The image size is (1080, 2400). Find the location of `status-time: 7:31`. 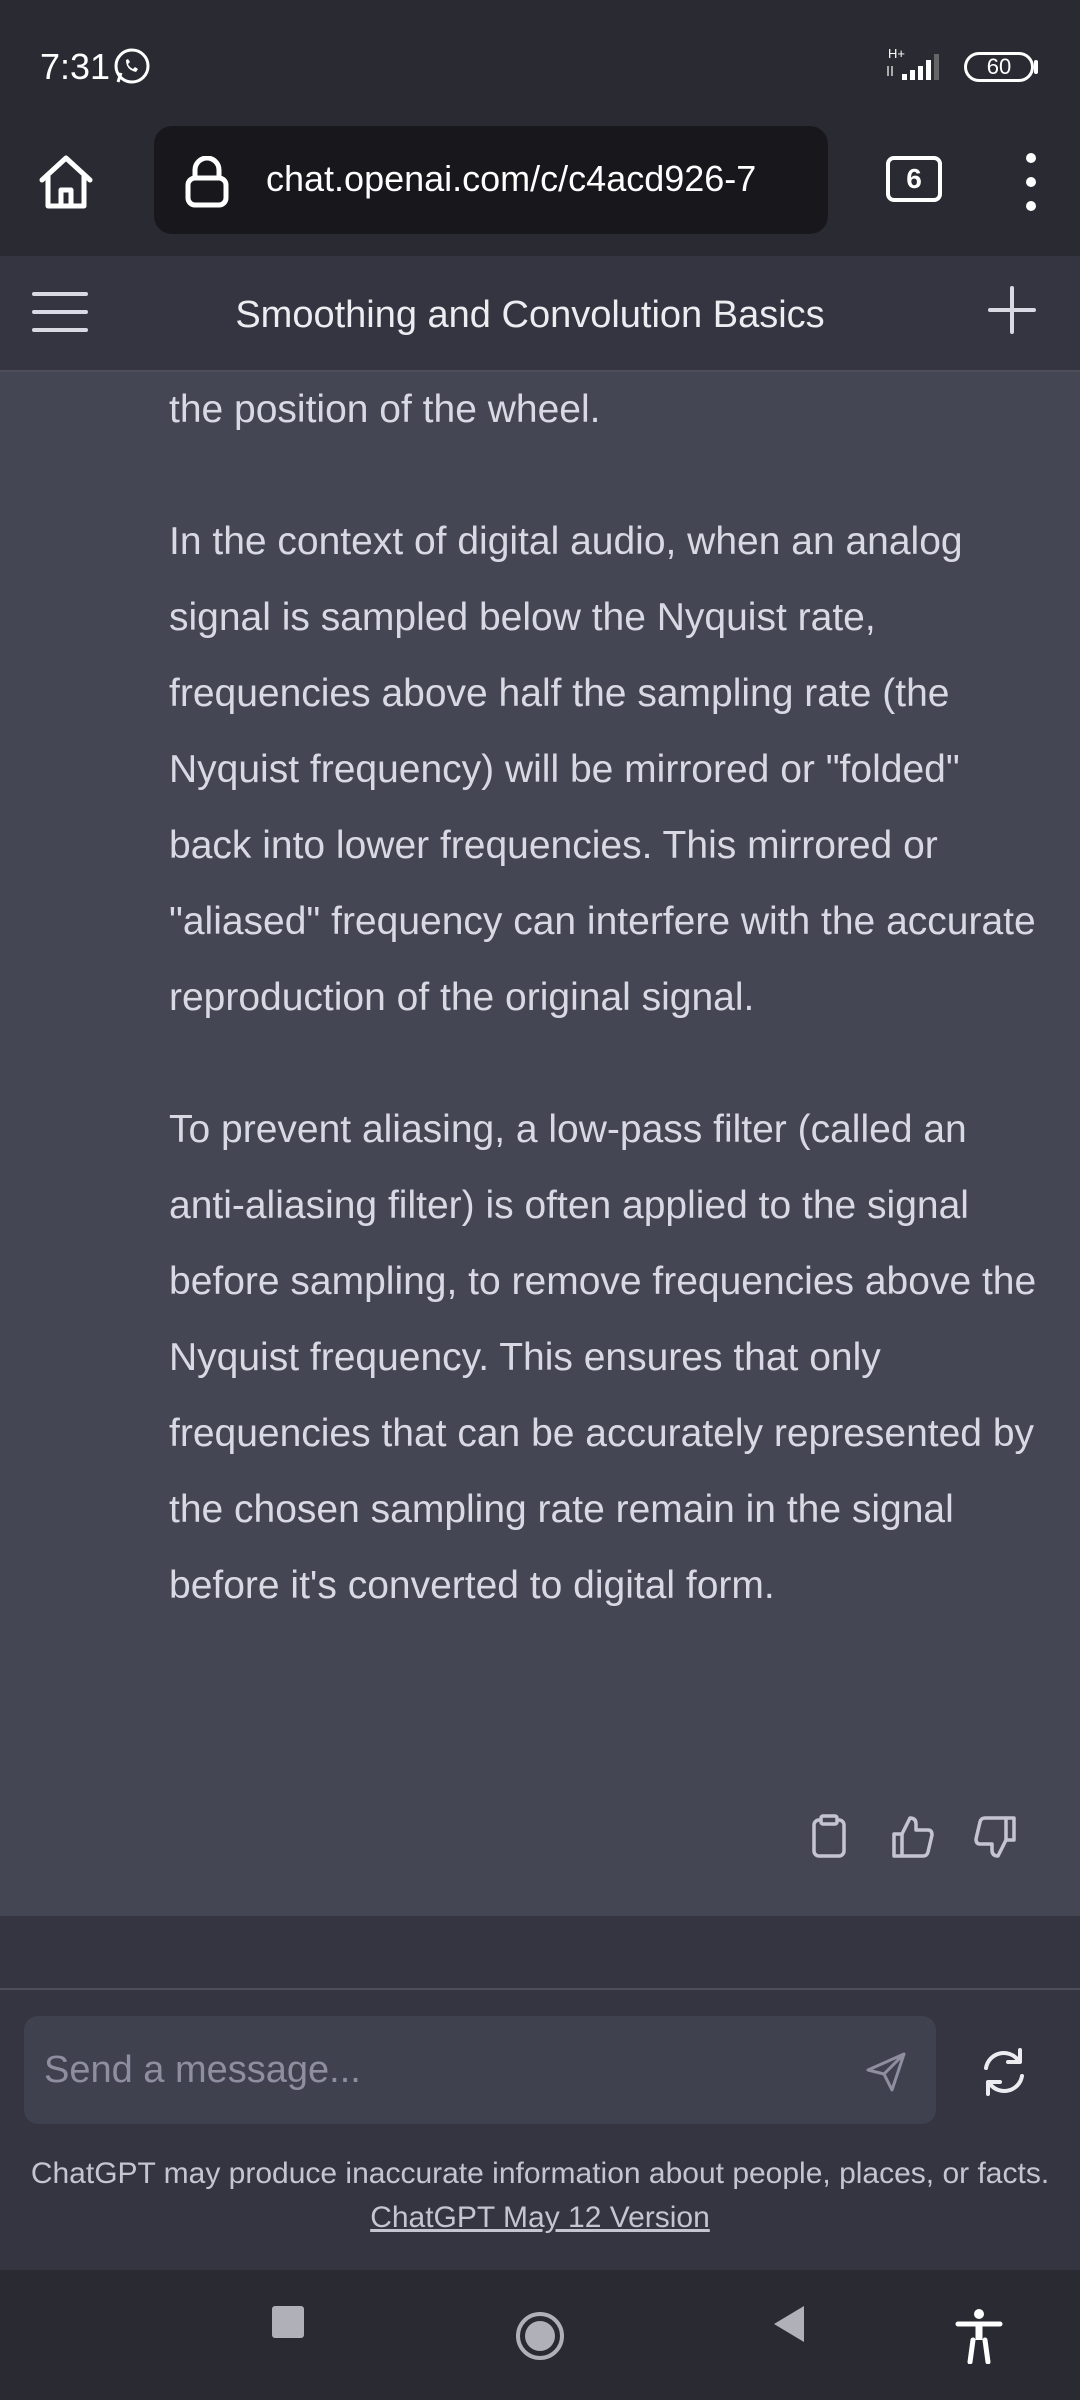

status-time: 7:31 is located at coordinates (75, 66).